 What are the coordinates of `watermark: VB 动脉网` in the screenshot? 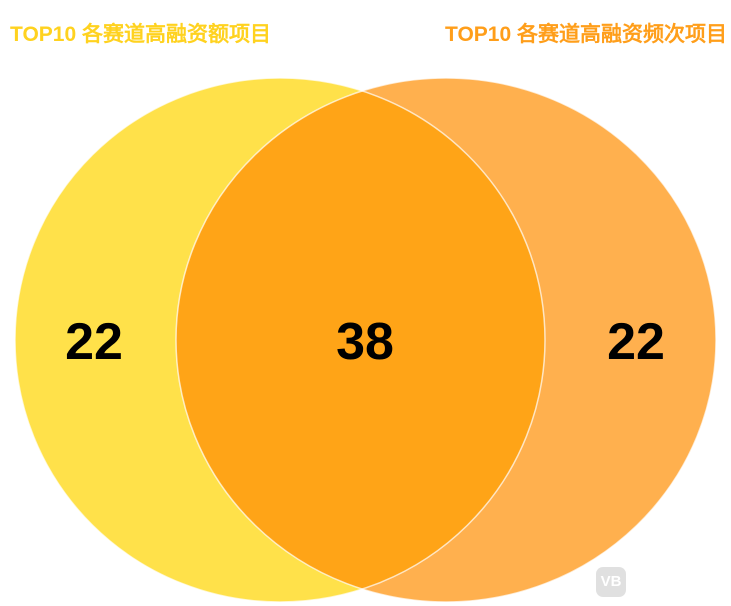 It's located at (654, 581).